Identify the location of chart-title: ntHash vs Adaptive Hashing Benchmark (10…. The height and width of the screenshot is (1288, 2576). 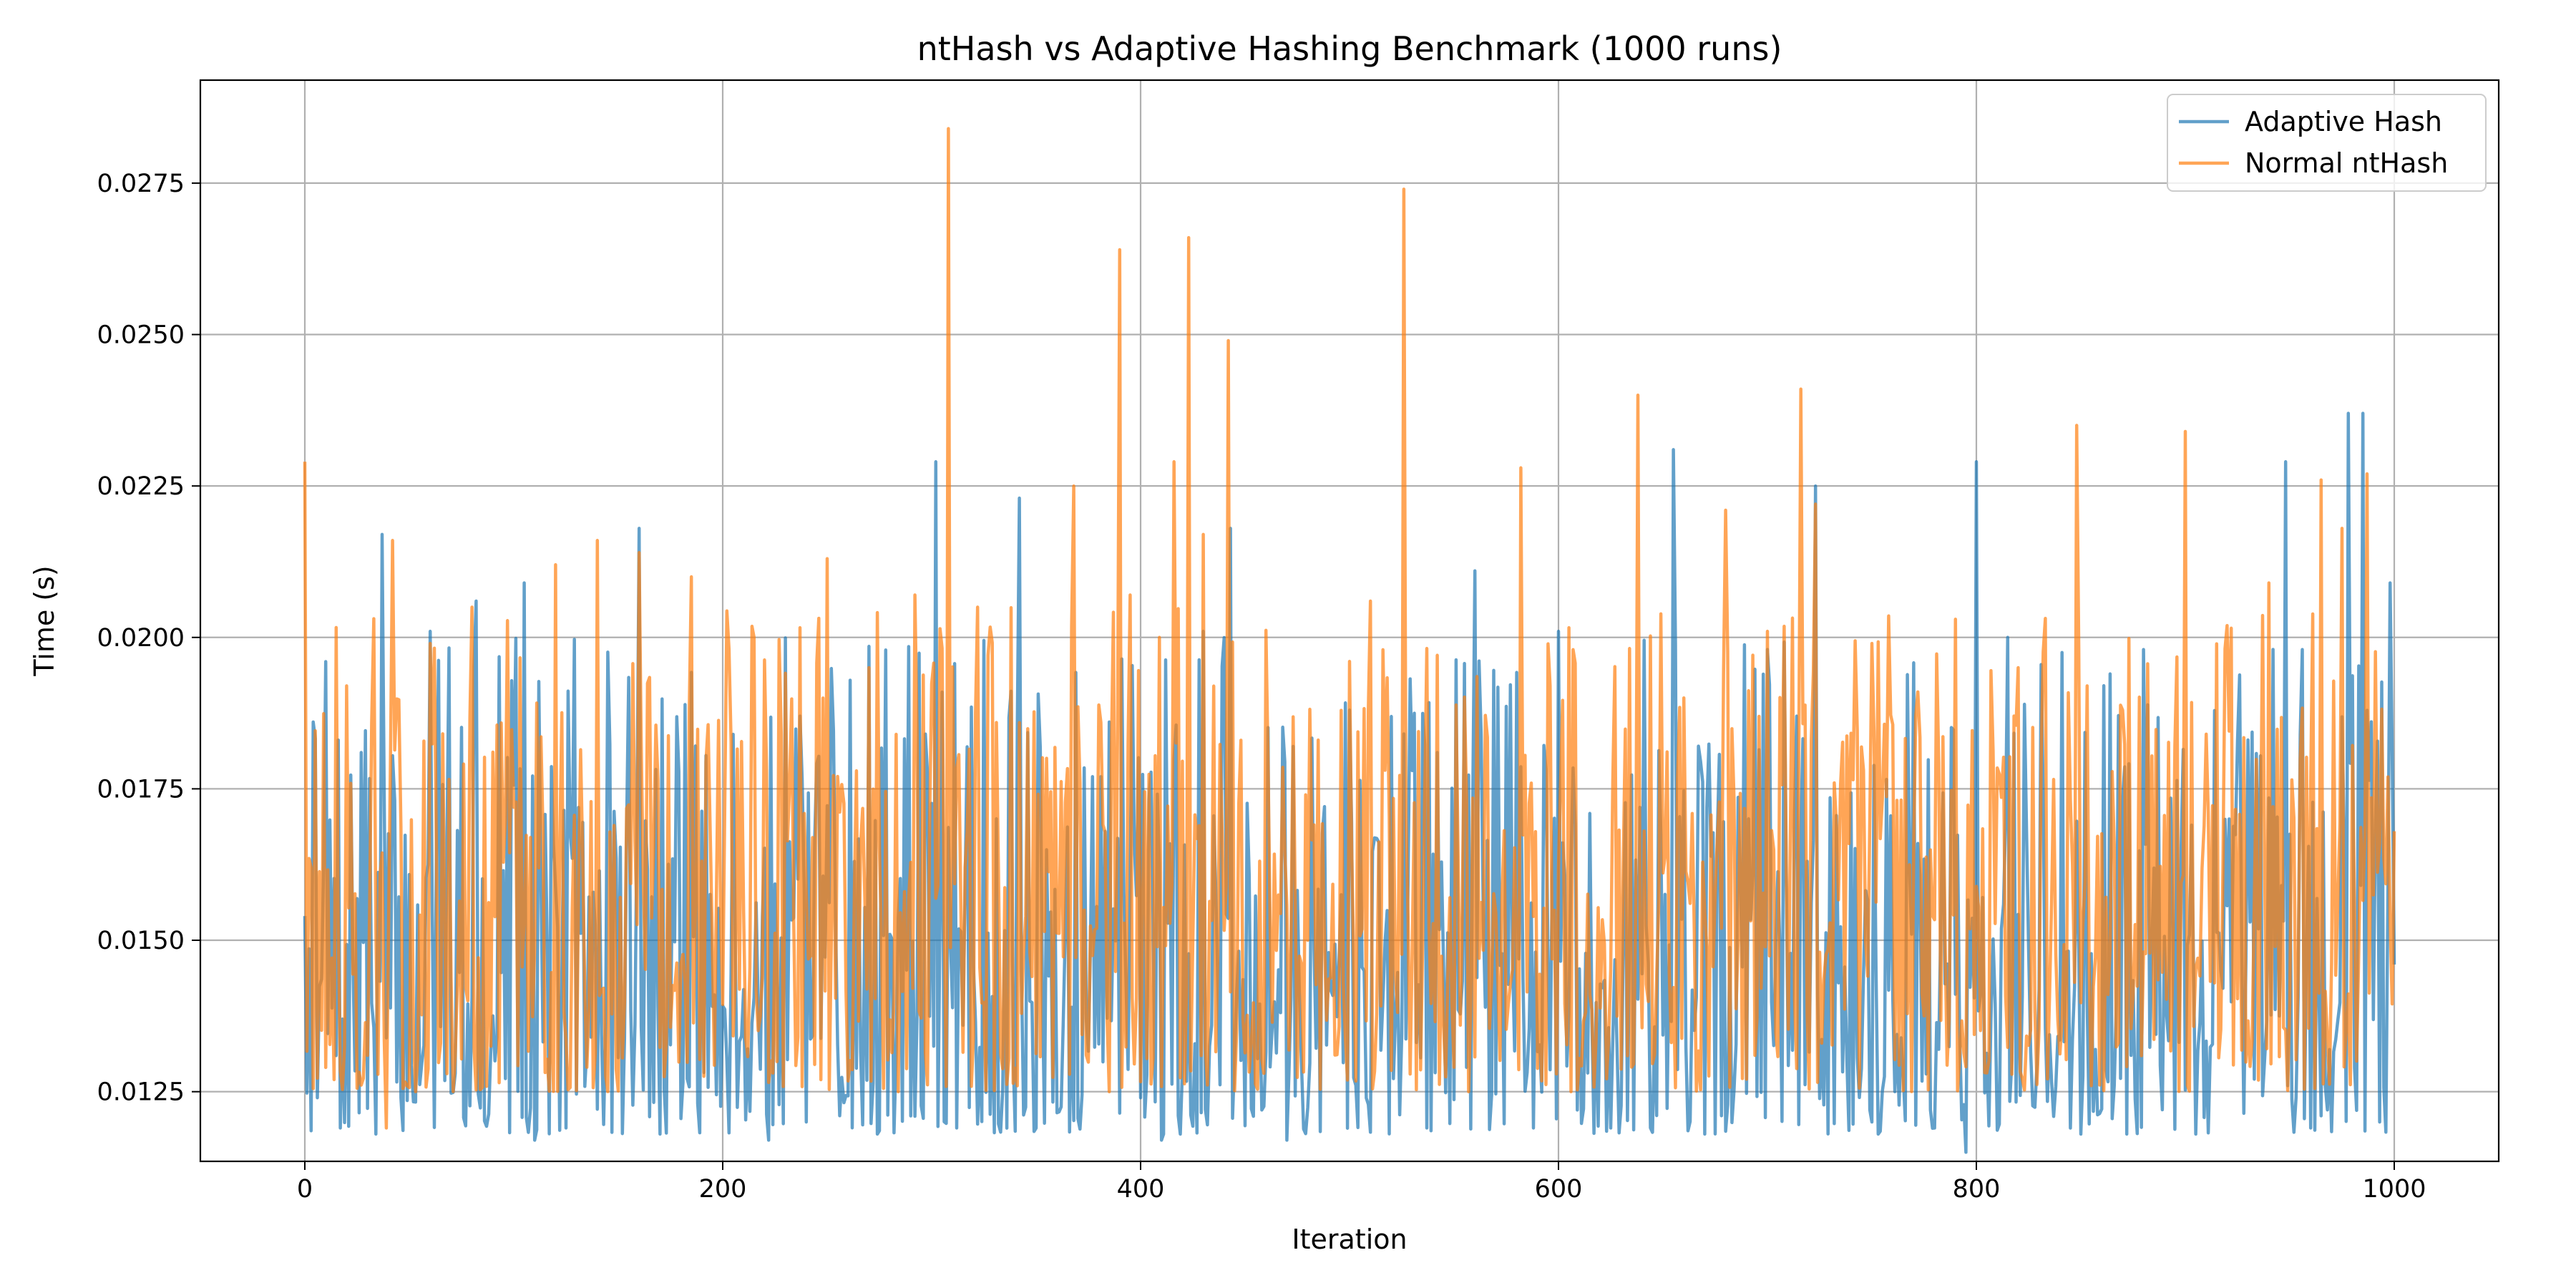
(1349, 48).